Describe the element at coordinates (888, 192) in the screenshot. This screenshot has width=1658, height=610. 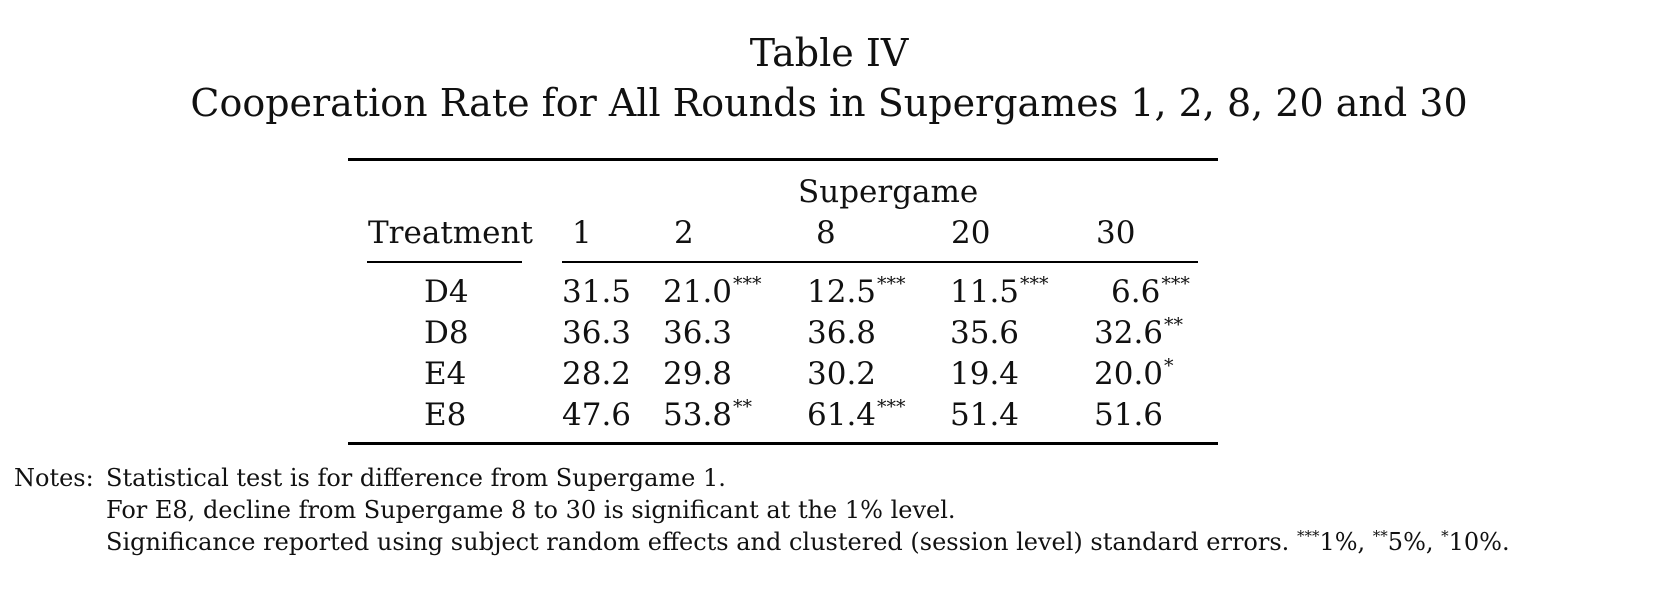
I see `group-header-supergame: Supergame` at that location.